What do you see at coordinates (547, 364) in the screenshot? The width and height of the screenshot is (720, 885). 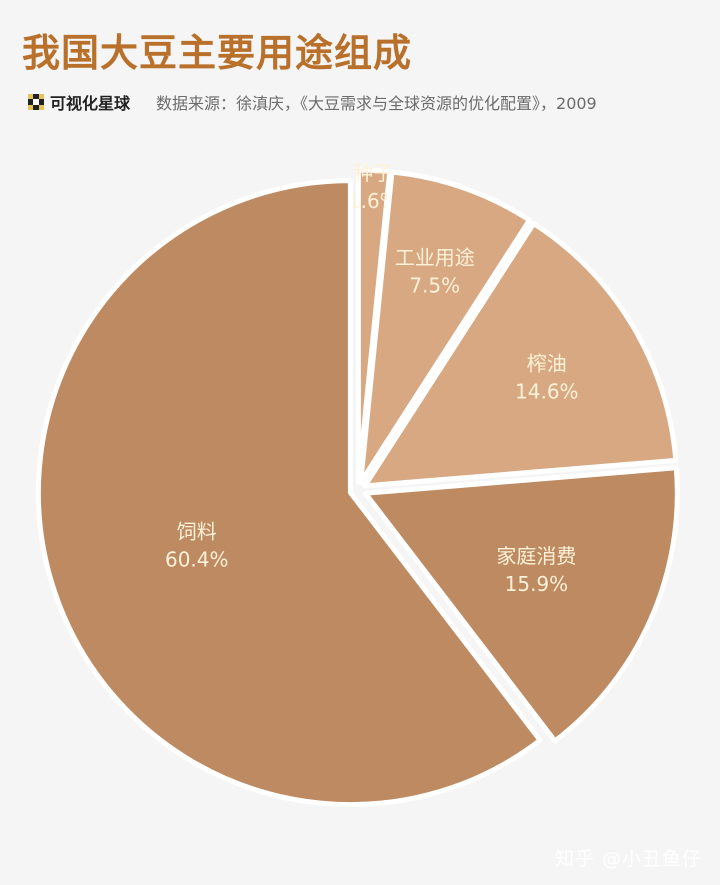 I see `slice-label-2: 榨油` at bounding box center [547, 364].